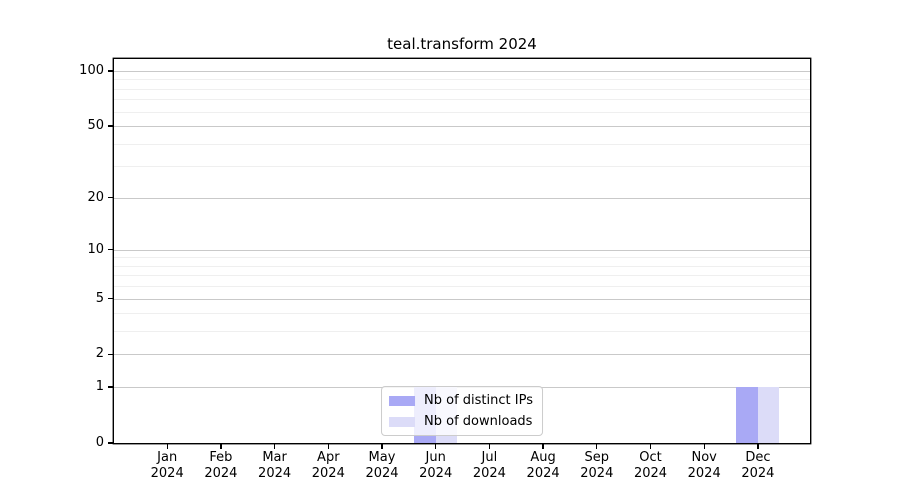 The image size is (900, 500). I want to click on x-tick-month: Mar, so click(274, 457).